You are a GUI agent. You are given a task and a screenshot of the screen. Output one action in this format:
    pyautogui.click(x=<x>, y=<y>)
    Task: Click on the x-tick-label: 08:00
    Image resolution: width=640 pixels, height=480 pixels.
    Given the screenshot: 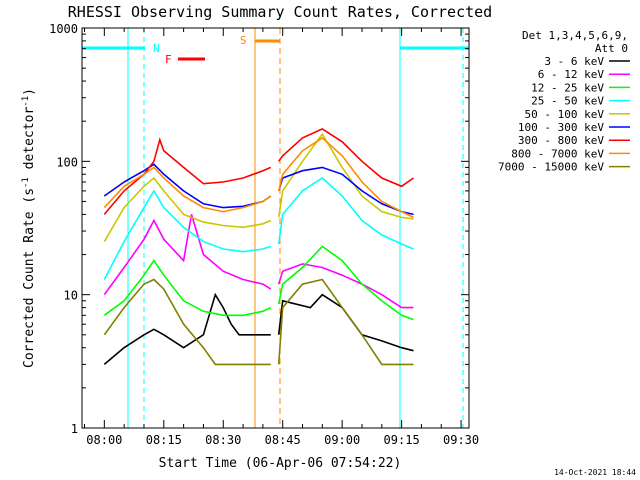 What is the action you would take?
    pyautogui.click(x=104, y=440)
    